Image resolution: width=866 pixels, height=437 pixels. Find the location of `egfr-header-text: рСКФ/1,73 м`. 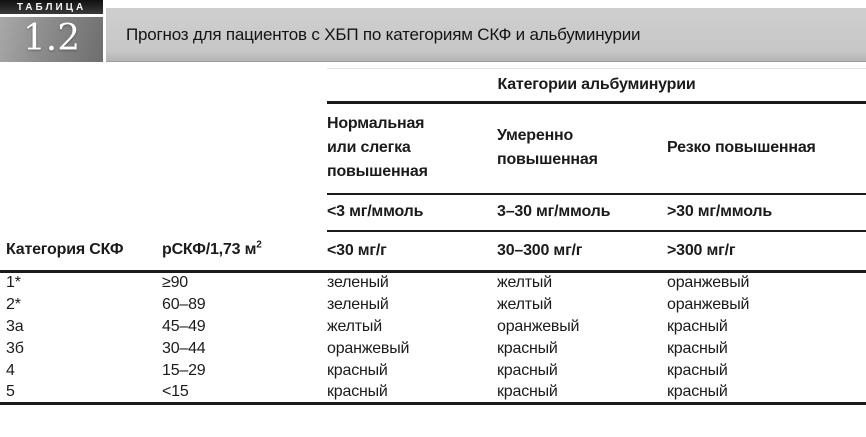

egfr-header-text: рСКФ/1,73 м is located at coordinates (209, 250).